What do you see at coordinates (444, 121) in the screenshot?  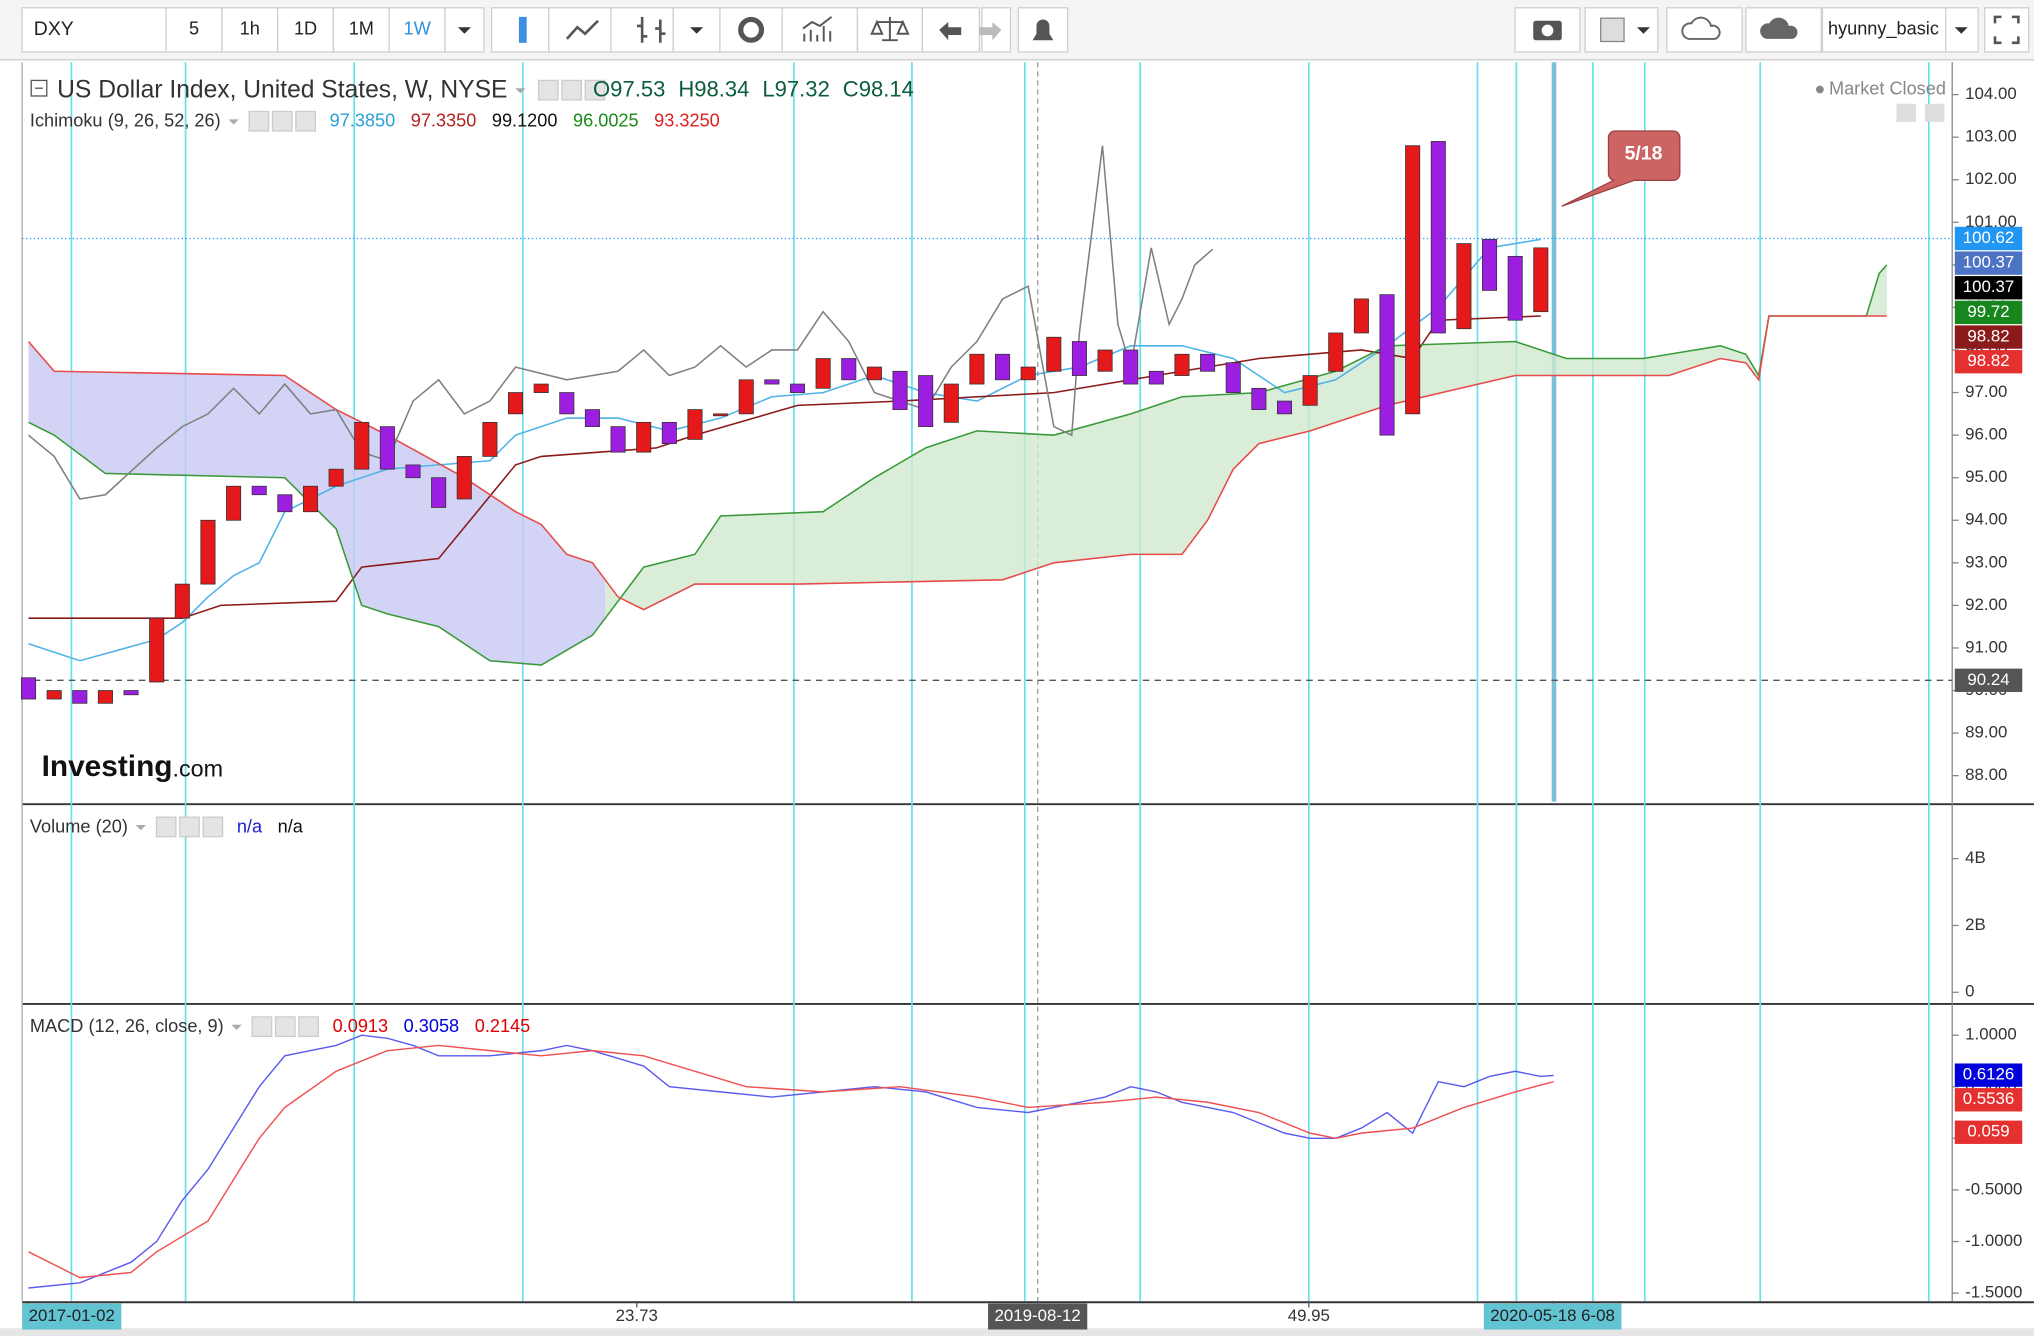 I see `indicator-value: 97.3350` at bounding box center [444, 121].